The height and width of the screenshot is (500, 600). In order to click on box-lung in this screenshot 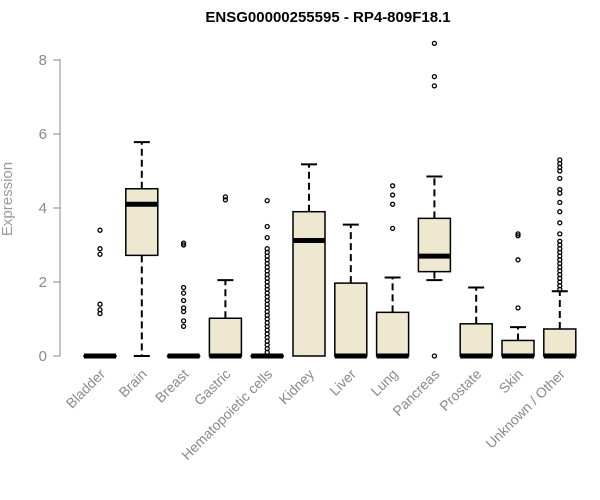, I will do `click(392, 271)`.